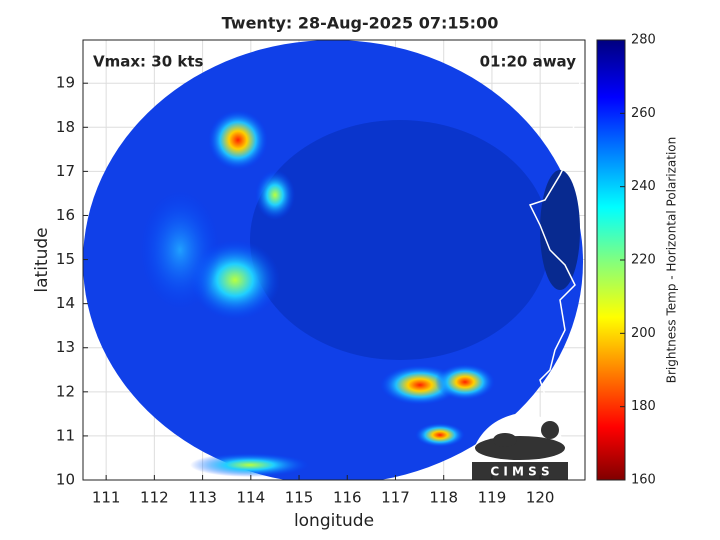 This screenshot has width=720, height=540. What do you see at coordinates (528, 62) in the screenshot?
I see `annotation: 01:20 away` at bounding box center [528, 62].